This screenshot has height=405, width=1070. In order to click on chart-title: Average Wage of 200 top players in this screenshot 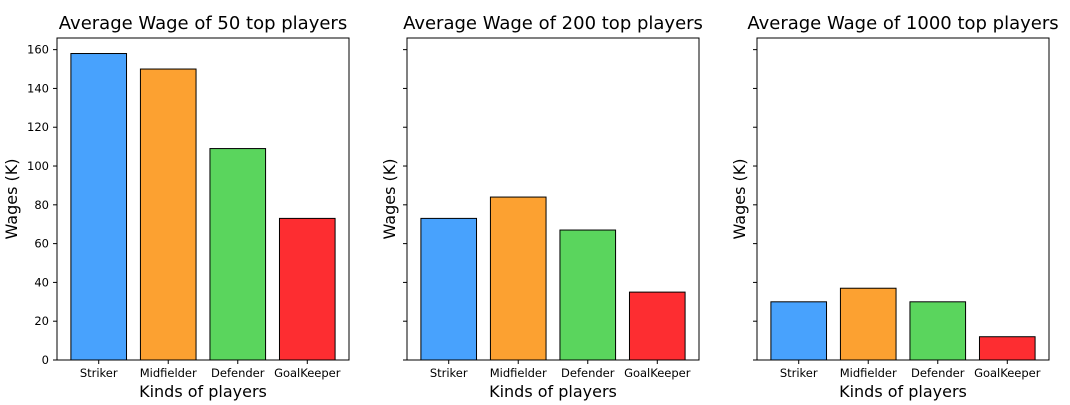, I will do `click(553, 23)`.